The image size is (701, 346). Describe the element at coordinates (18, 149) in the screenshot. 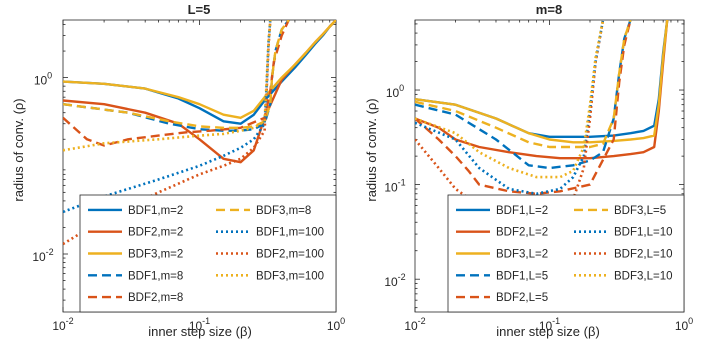

I see `left-chart-ylabel: radius of conv. (ρ)` at that location.